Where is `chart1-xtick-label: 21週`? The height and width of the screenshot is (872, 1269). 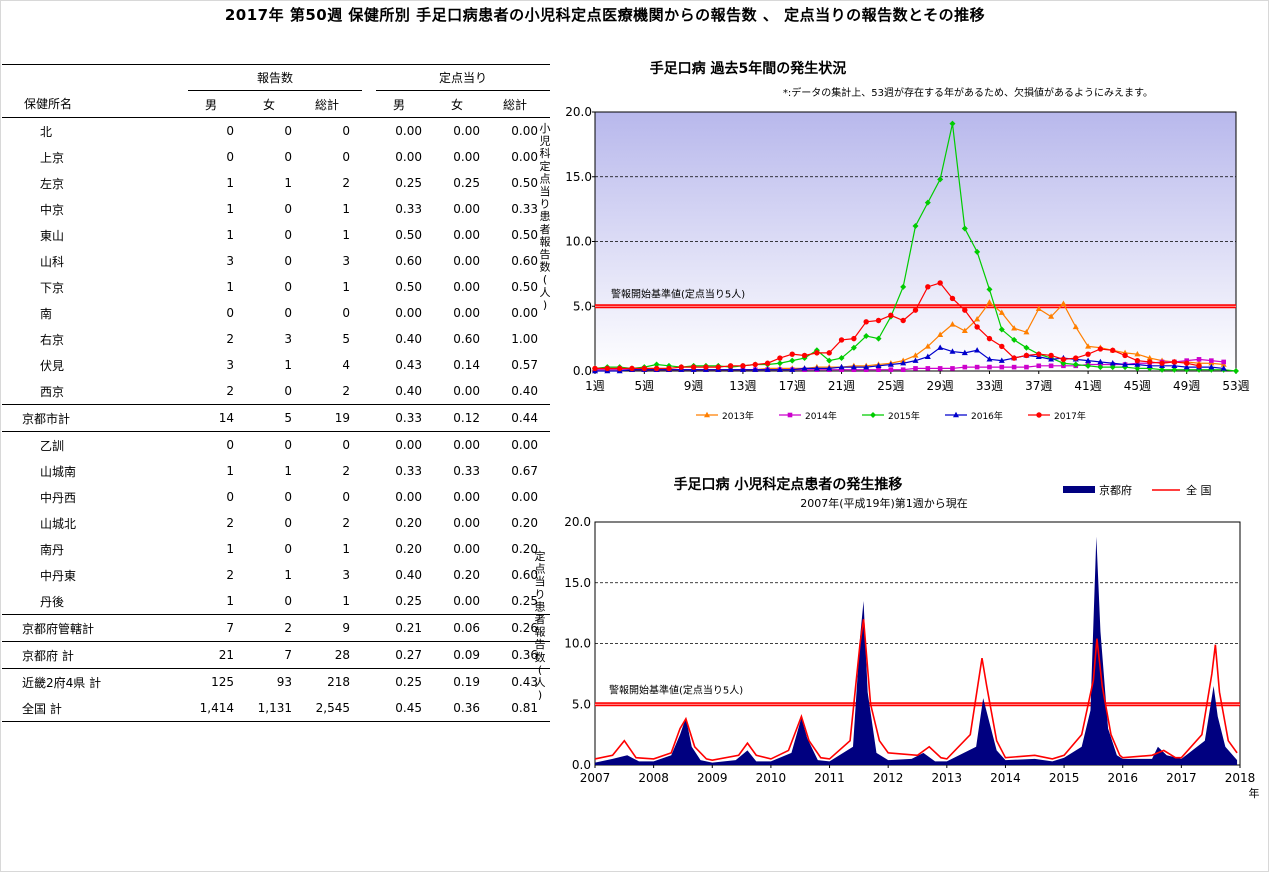 chart1-xtick-label: 21週 is located at coordinates (841, 386).